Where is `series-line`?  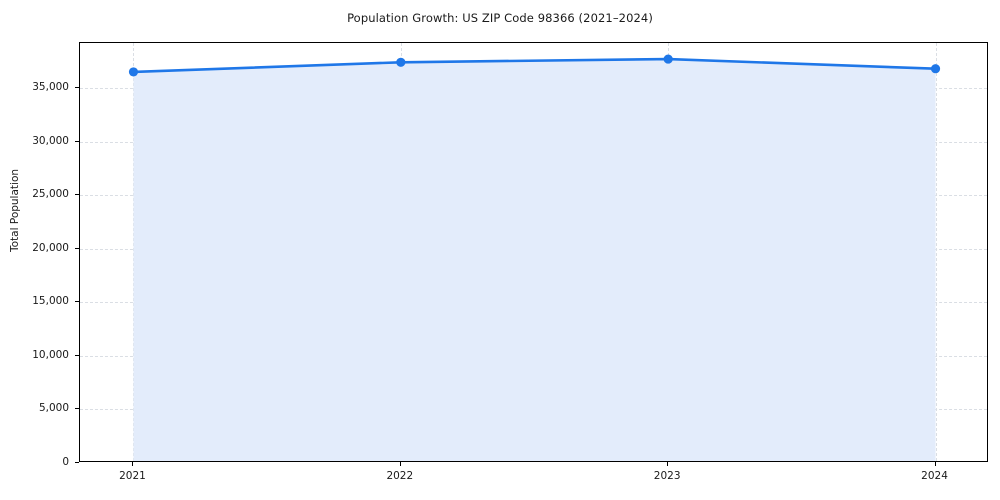 series-line is located at coordinates (534, 65).